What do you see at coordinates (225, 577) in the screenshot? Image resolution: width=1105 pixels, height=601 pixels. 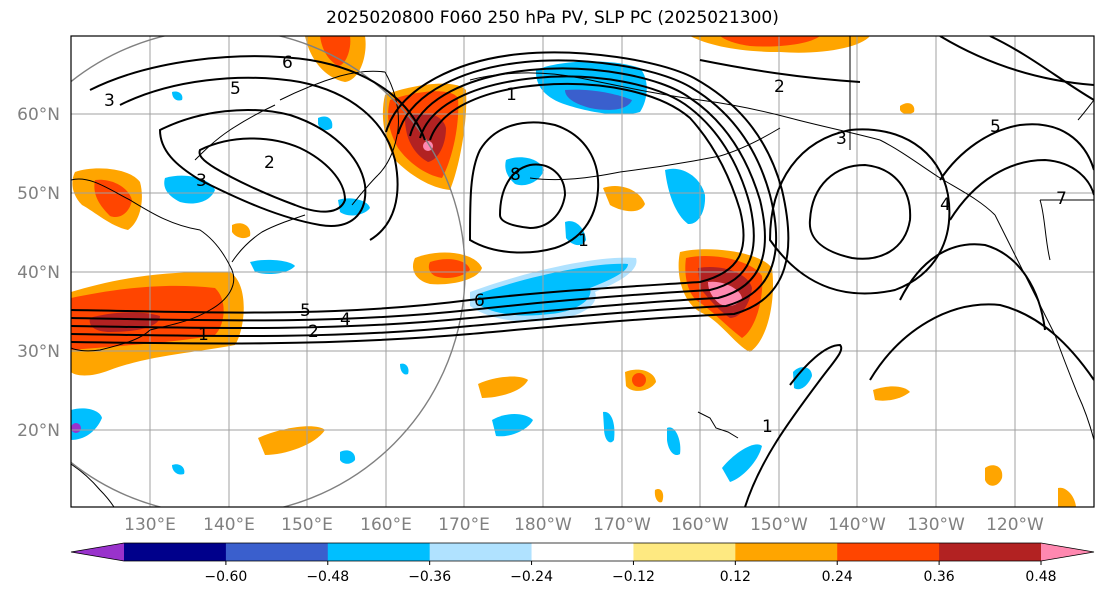 I see `colorbar-tick-label: −0.60` at bounding box center [225, 577].